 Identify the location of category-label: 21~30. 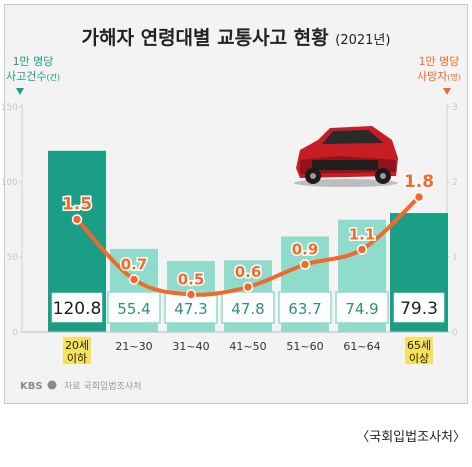
(133, 346).